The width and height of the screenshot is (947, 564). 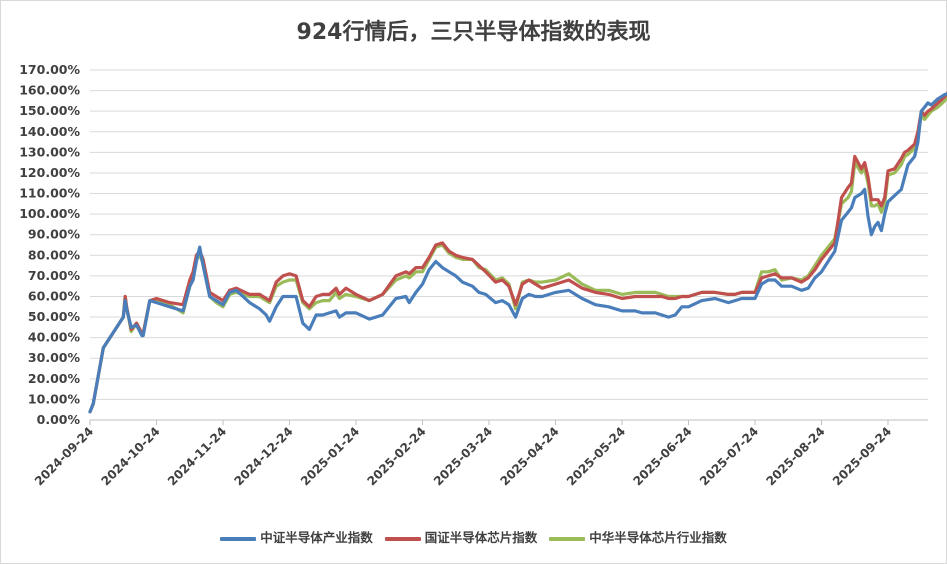 I want to click on legend-label: 中证半导体产业指数, so click(x=316, y=537).